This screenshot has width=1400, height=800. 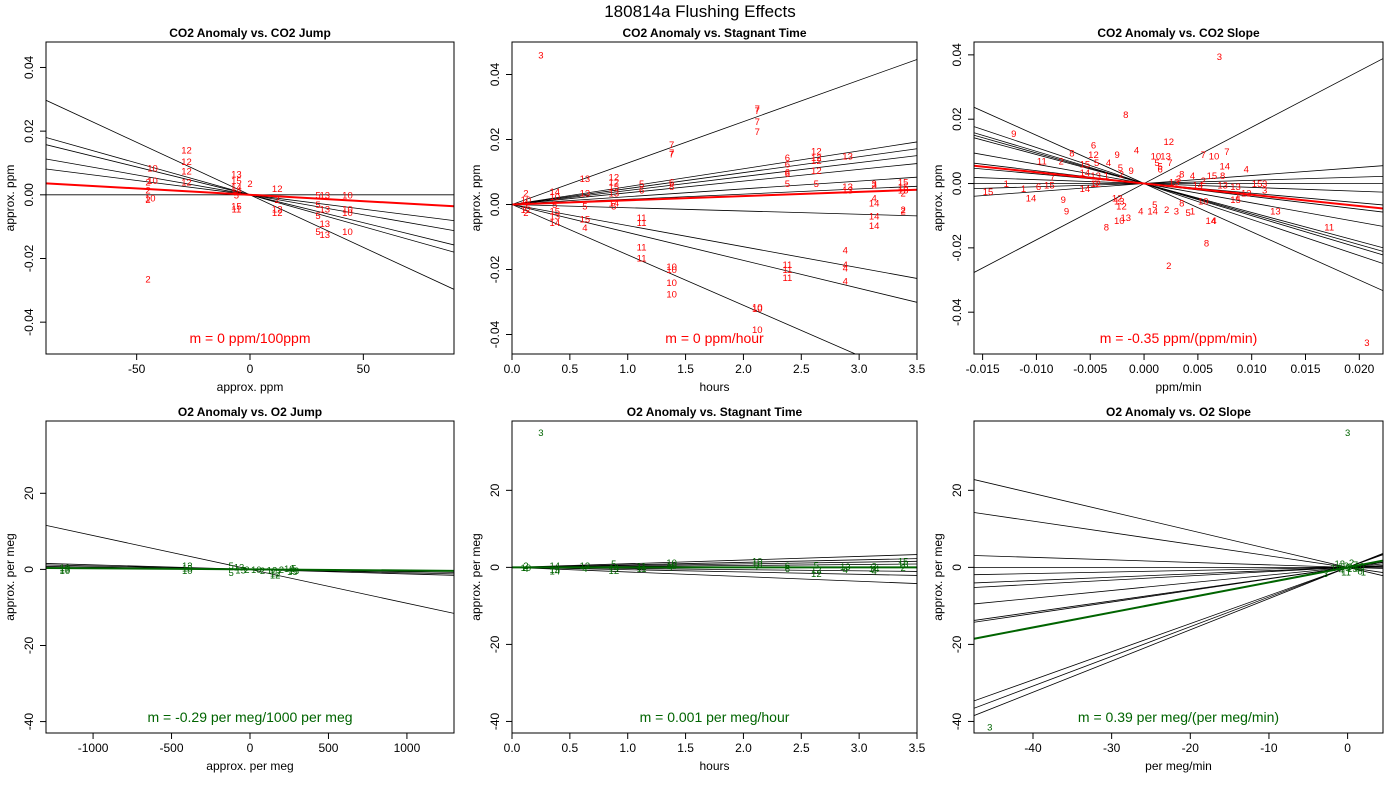 I want to click on x-tick-label: -50, so click(x=137, y=369).